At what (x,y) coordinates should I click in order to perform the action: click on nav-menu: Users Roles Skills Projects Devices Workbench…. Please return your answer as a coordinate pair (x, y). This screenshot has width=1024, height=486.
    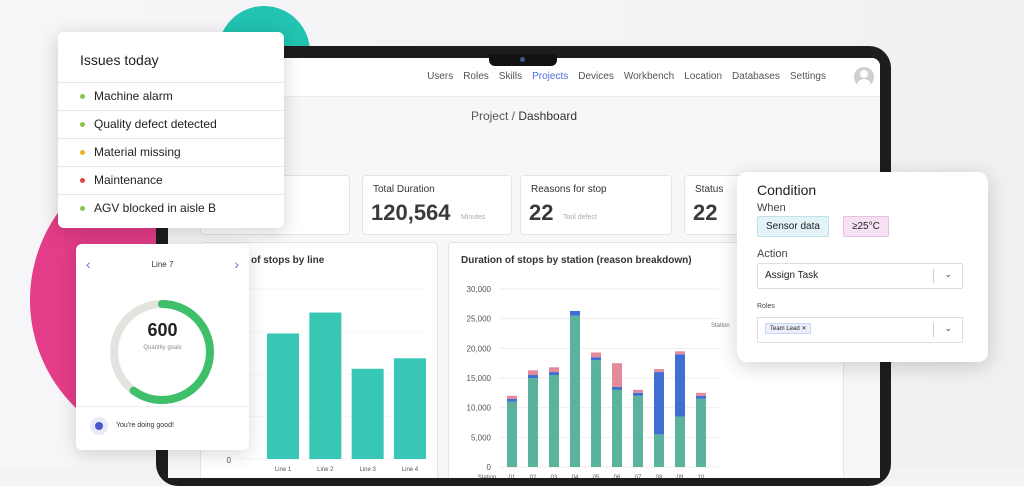
    Looking at the image, I should click on (621, 76).